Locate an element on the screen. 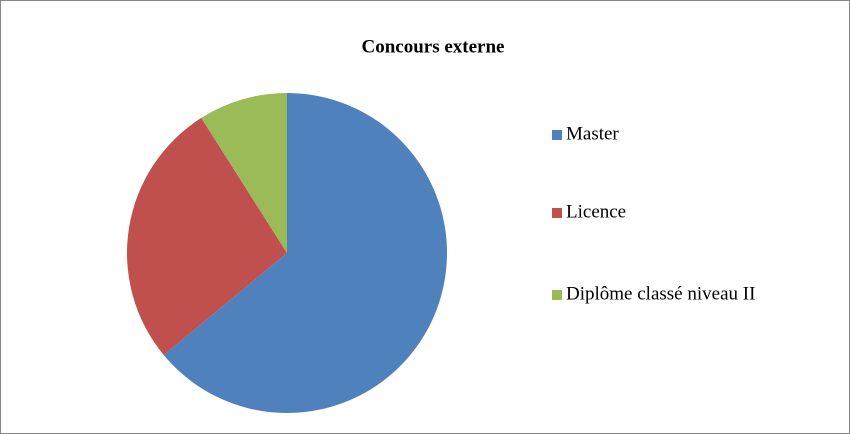  legend-label: Diplôme classé niveau II is located at coordinates (660, 293).